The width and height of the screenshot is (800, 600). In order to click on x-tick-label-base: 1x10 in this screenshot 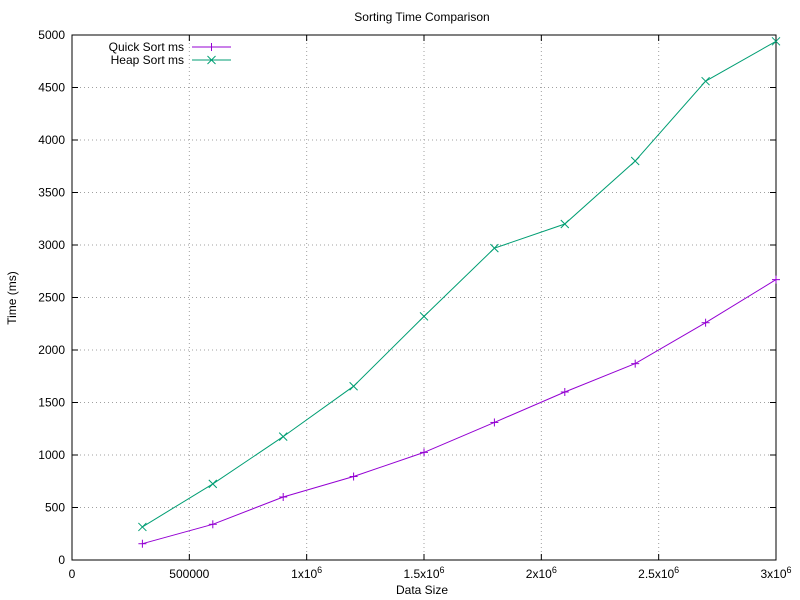, I will do `click(304, 574)`.